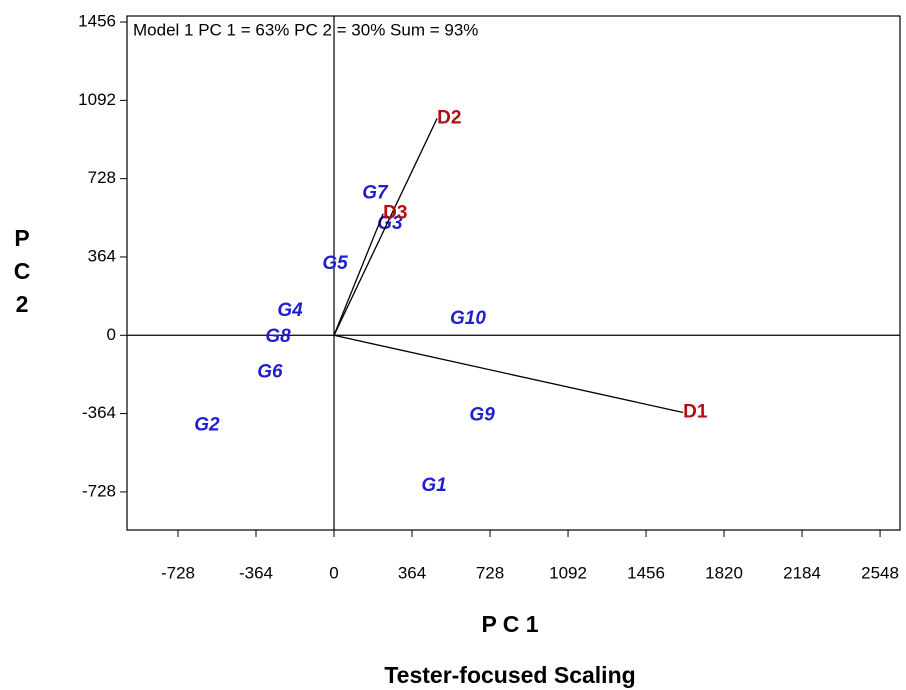 The image size is (906, 690). Describe the element at coordinates (178, 572) in the screenshot. I see `x-tick-label: -728` at that location.